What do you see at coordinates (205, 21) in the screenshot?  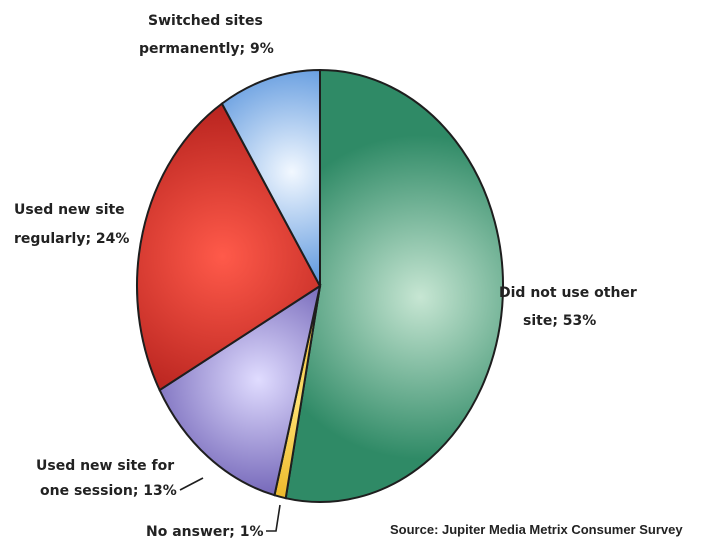 I see `label-switched-line1: Switched sites` at bounding box center [205, 21].